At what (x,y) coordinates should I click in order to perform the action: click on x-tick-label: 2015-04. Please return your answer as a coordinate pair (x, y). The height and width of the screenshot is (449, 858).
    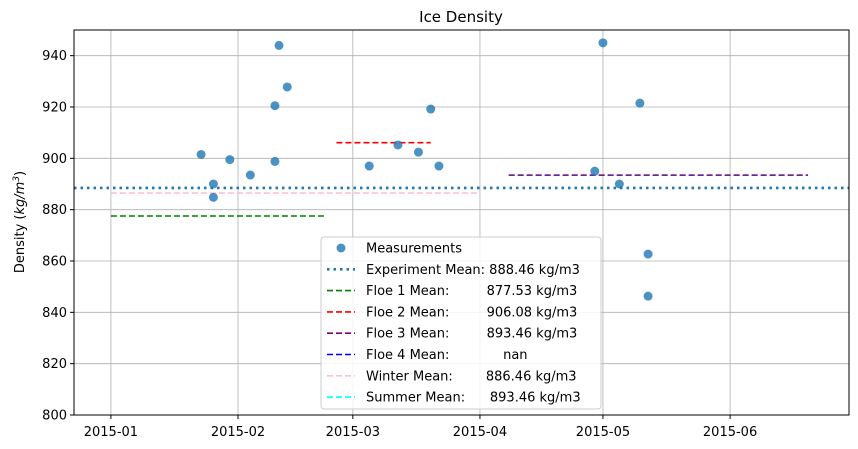
    Looking at the image, I should click on (480, 432).